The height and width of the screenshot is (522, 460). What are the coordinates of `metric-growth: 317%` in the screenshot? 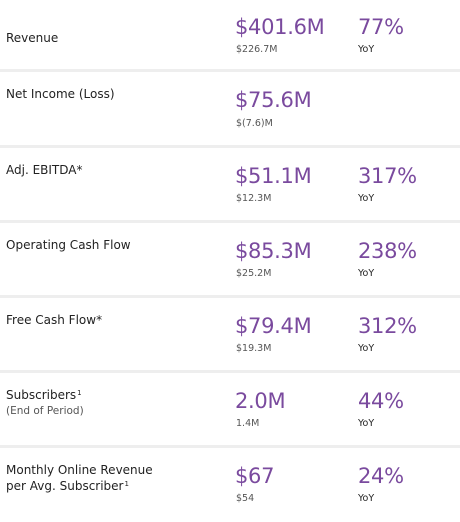 It's located at (387, 176).